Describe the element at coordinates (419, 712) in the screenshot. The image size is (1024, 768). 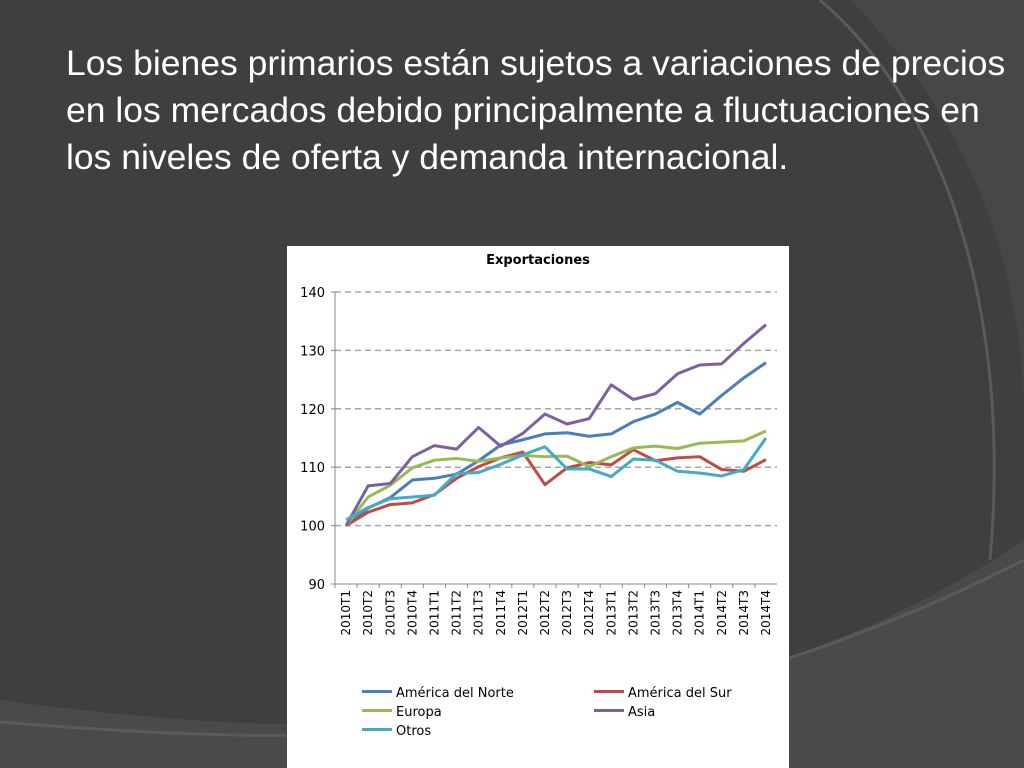
I see `legend-label: Europa` at that location.